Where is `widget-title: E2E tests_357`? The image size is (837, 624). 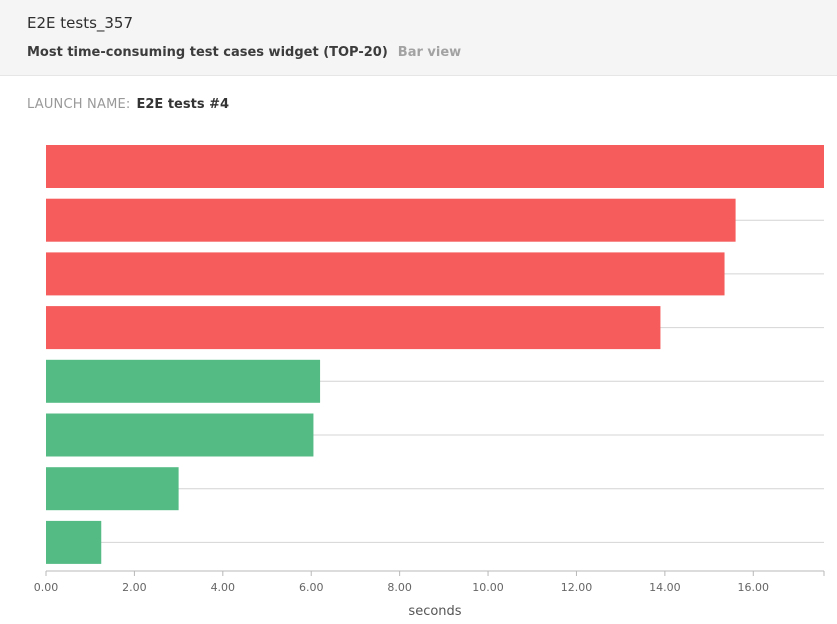
widget-title: E2E tests_357 is located at coordinates (80, 23).